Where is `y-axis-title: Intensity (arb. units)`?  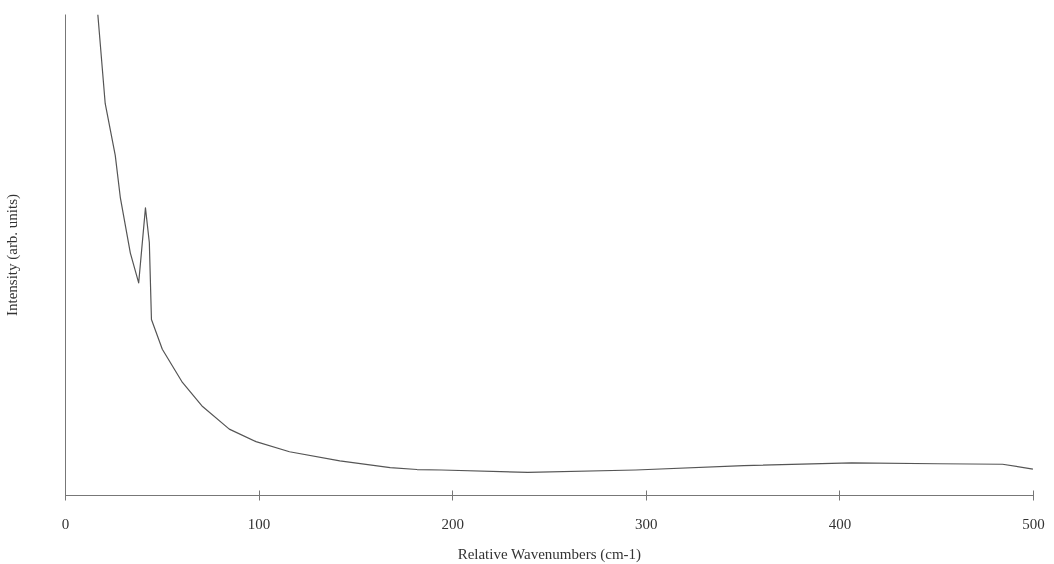 y-axis-title: Intensity (arb. units) is located at coordinates (12, 255).